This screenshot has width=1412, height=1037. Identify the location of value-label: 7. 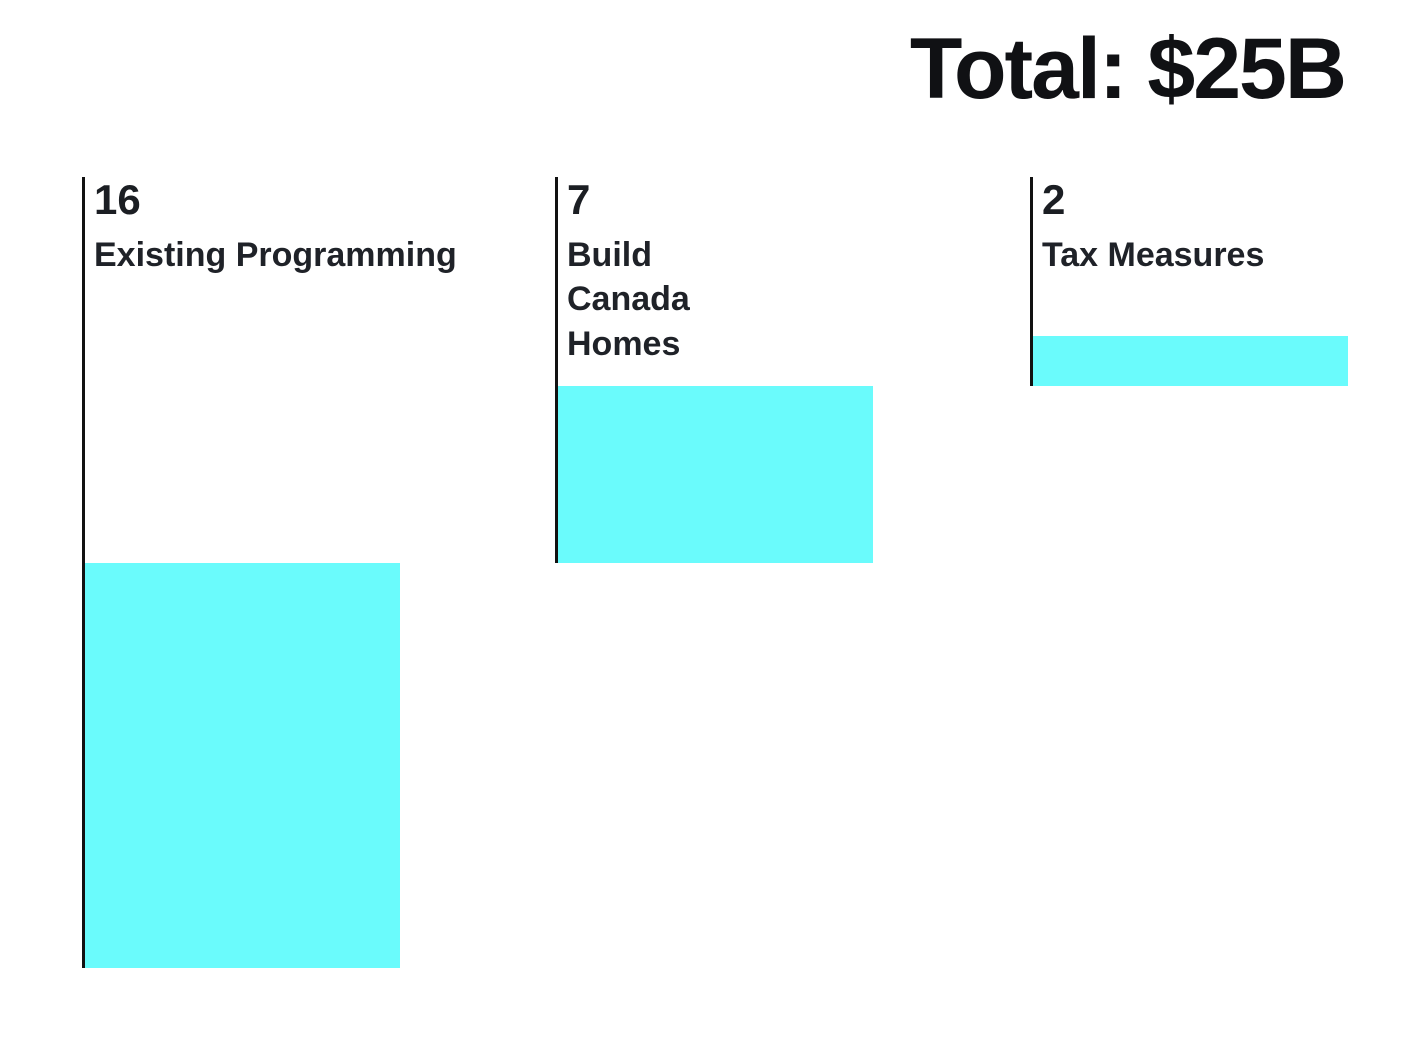
(579, 199).